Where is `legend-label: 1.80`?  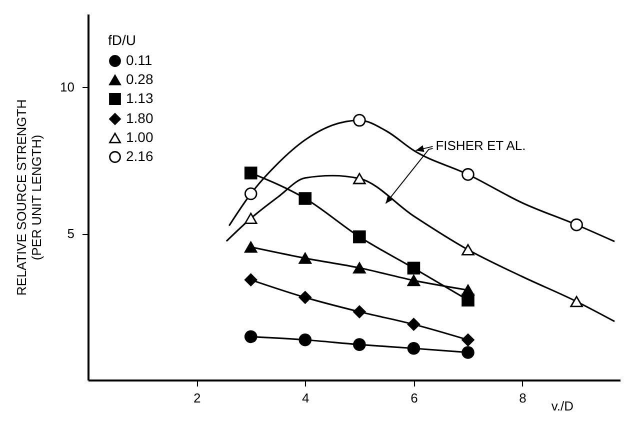
legend-label: 1.80 is located at coordinates (140, 118).